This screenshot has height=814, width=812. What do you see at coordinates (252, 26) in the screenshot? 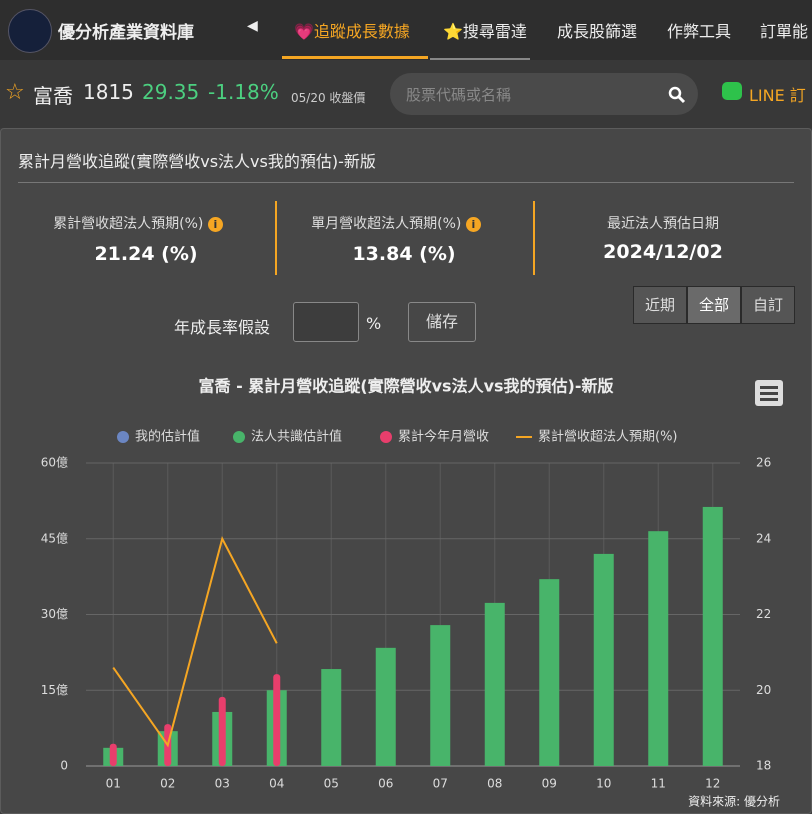
I see `scroll-left: ◀` at bounding box center [252, 26].